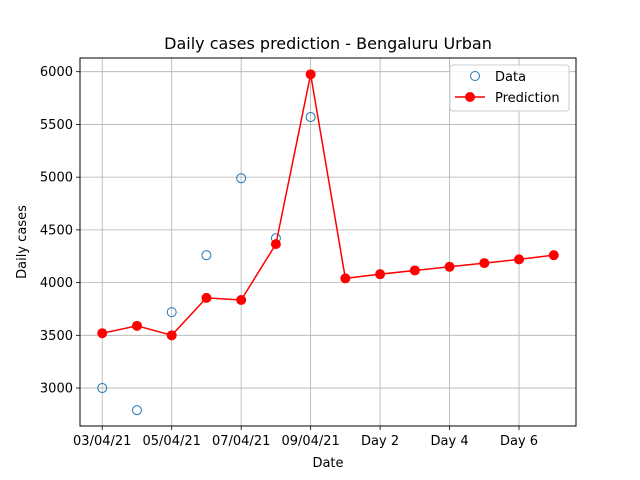  What do you see at coordinates (241, 441) in the screenshot?
I see `x-tick-label: 07/04/21` at bounding box center [241, 441].